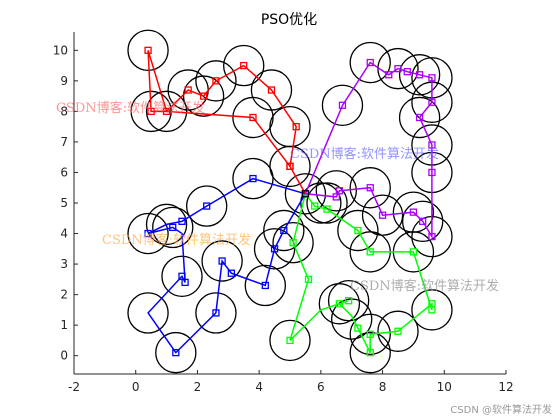  Describe the element at coordinates (259, 387) in the screenshot. I see `x-tick-label: 4` at that location.